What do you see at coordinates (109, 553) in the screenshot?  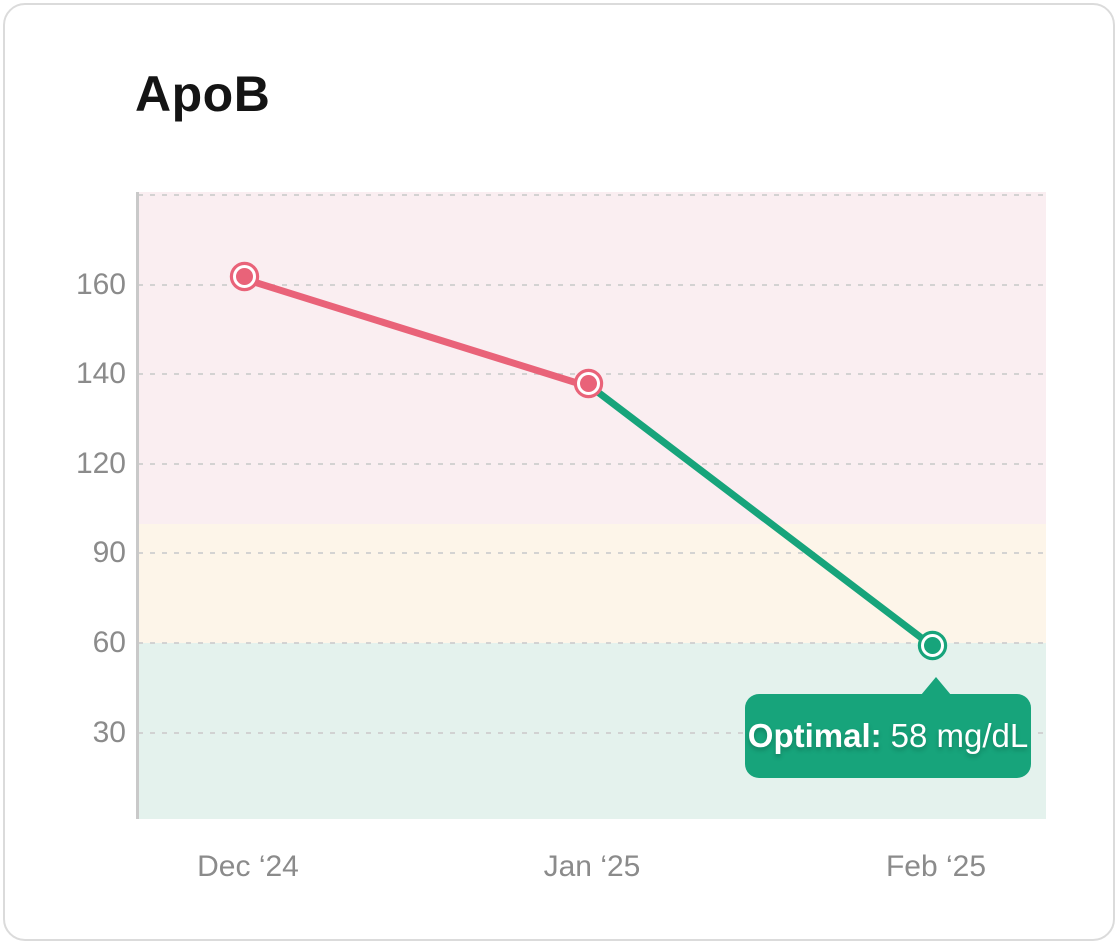 I see `y-axis-tick-label: 90` at bounding box center [109, 553].